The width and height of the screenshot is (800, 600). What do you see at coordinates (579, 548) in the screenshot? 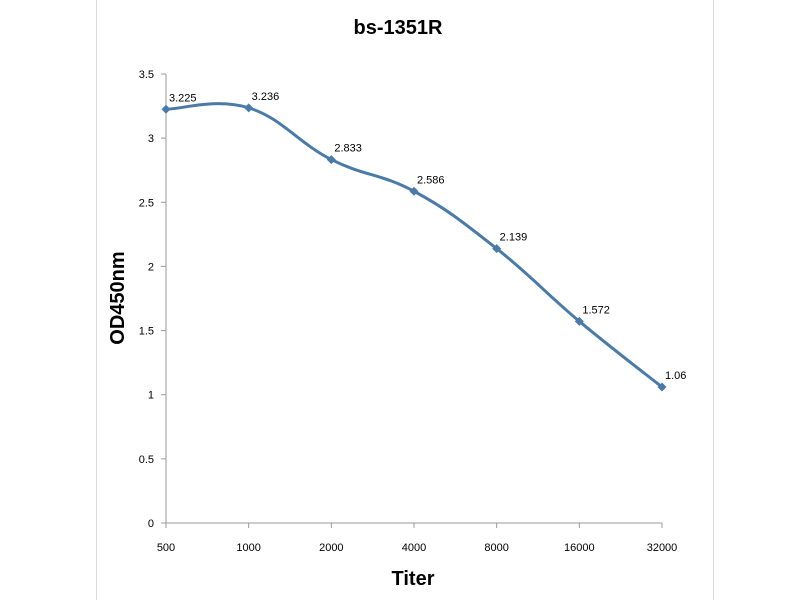
I see `x-tick-label: 16000` at bounding box center [579, 548].